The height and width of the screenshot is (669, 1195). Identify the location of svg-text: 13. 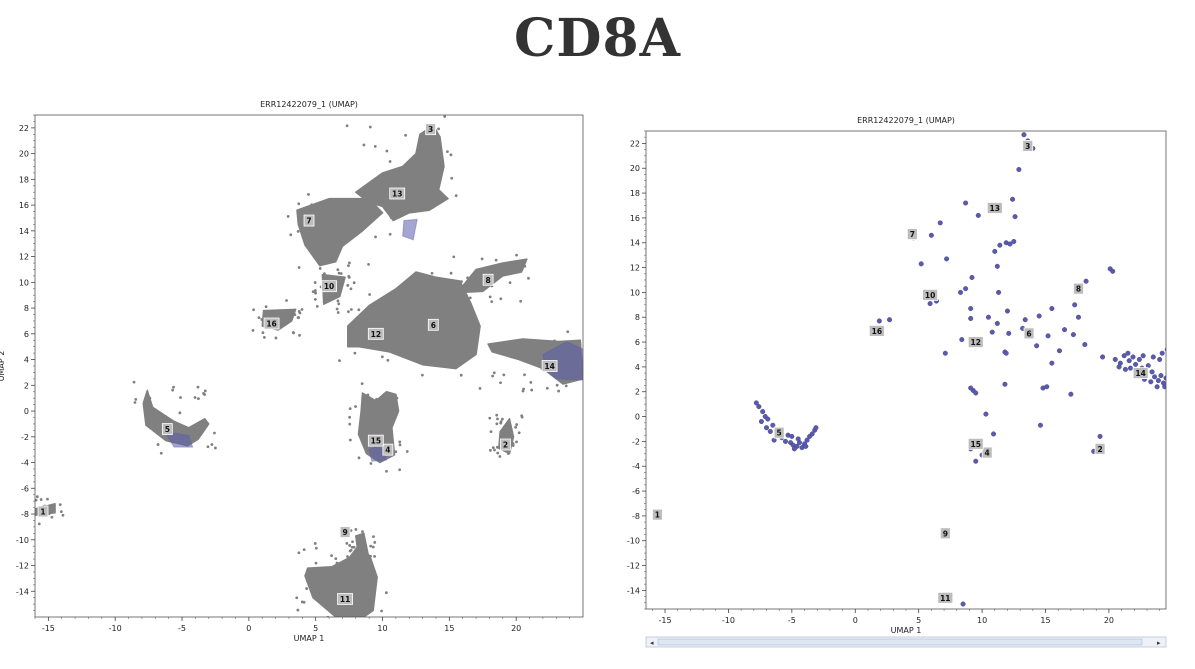
(995, 208).